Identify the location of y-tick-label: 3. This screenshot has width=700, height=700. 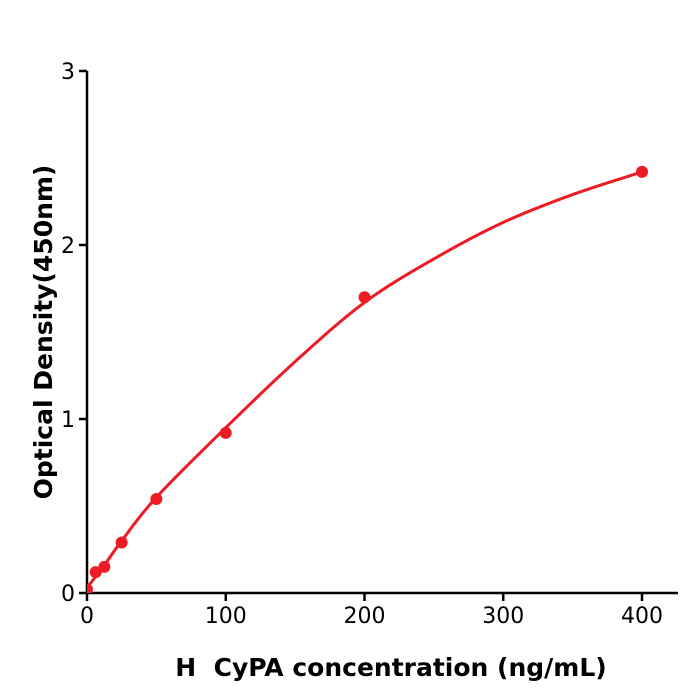
(68, 72).